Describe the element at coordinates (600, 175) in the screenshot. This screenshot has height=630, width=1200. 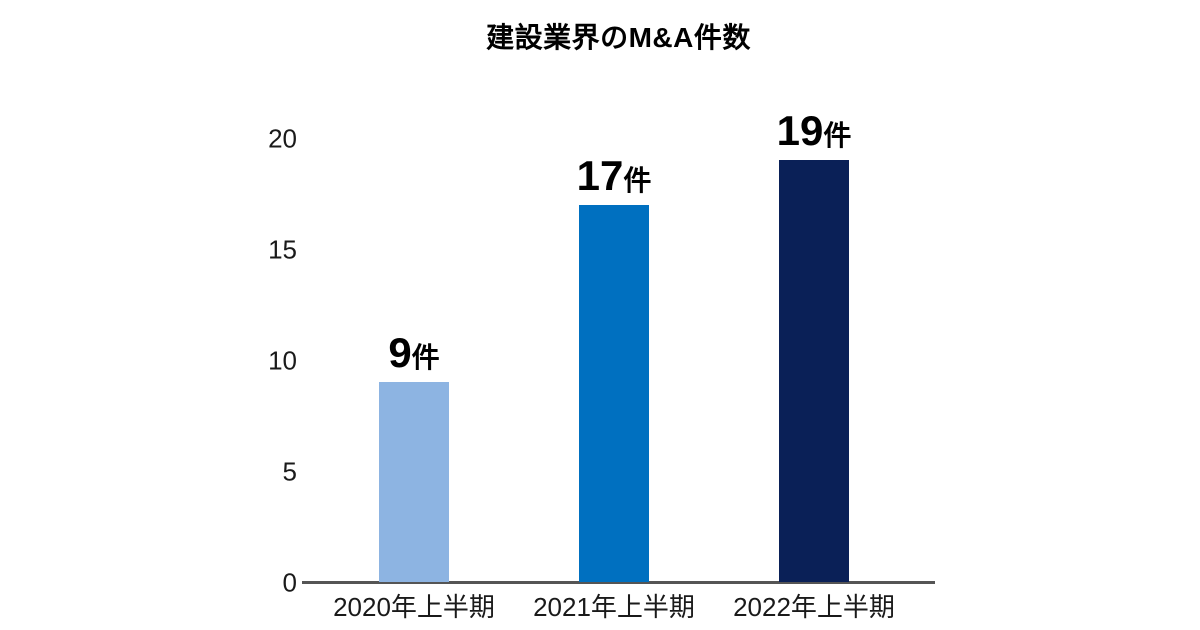
I see `bar-value-number: 17` at that location.